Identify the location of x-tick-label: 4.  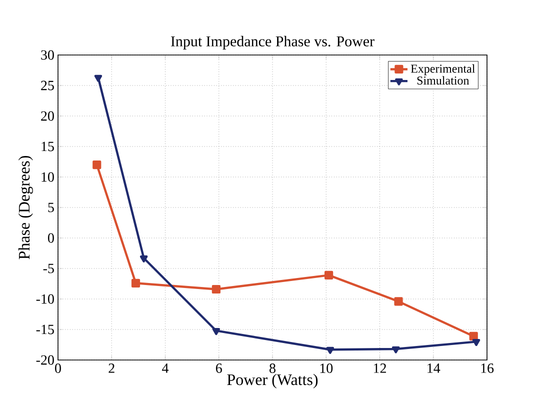
(165, 368).